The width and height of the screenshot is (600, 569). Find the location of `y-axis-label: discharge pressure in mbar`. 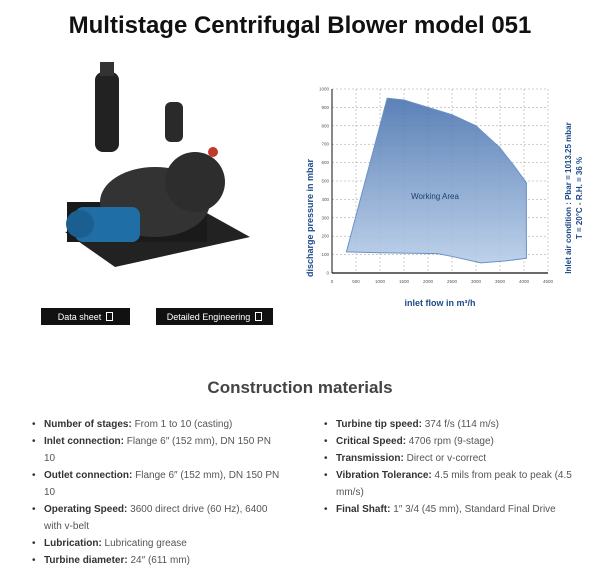

y-axis-label: discharge pressure in mbar is located at coordinates (310, 217).